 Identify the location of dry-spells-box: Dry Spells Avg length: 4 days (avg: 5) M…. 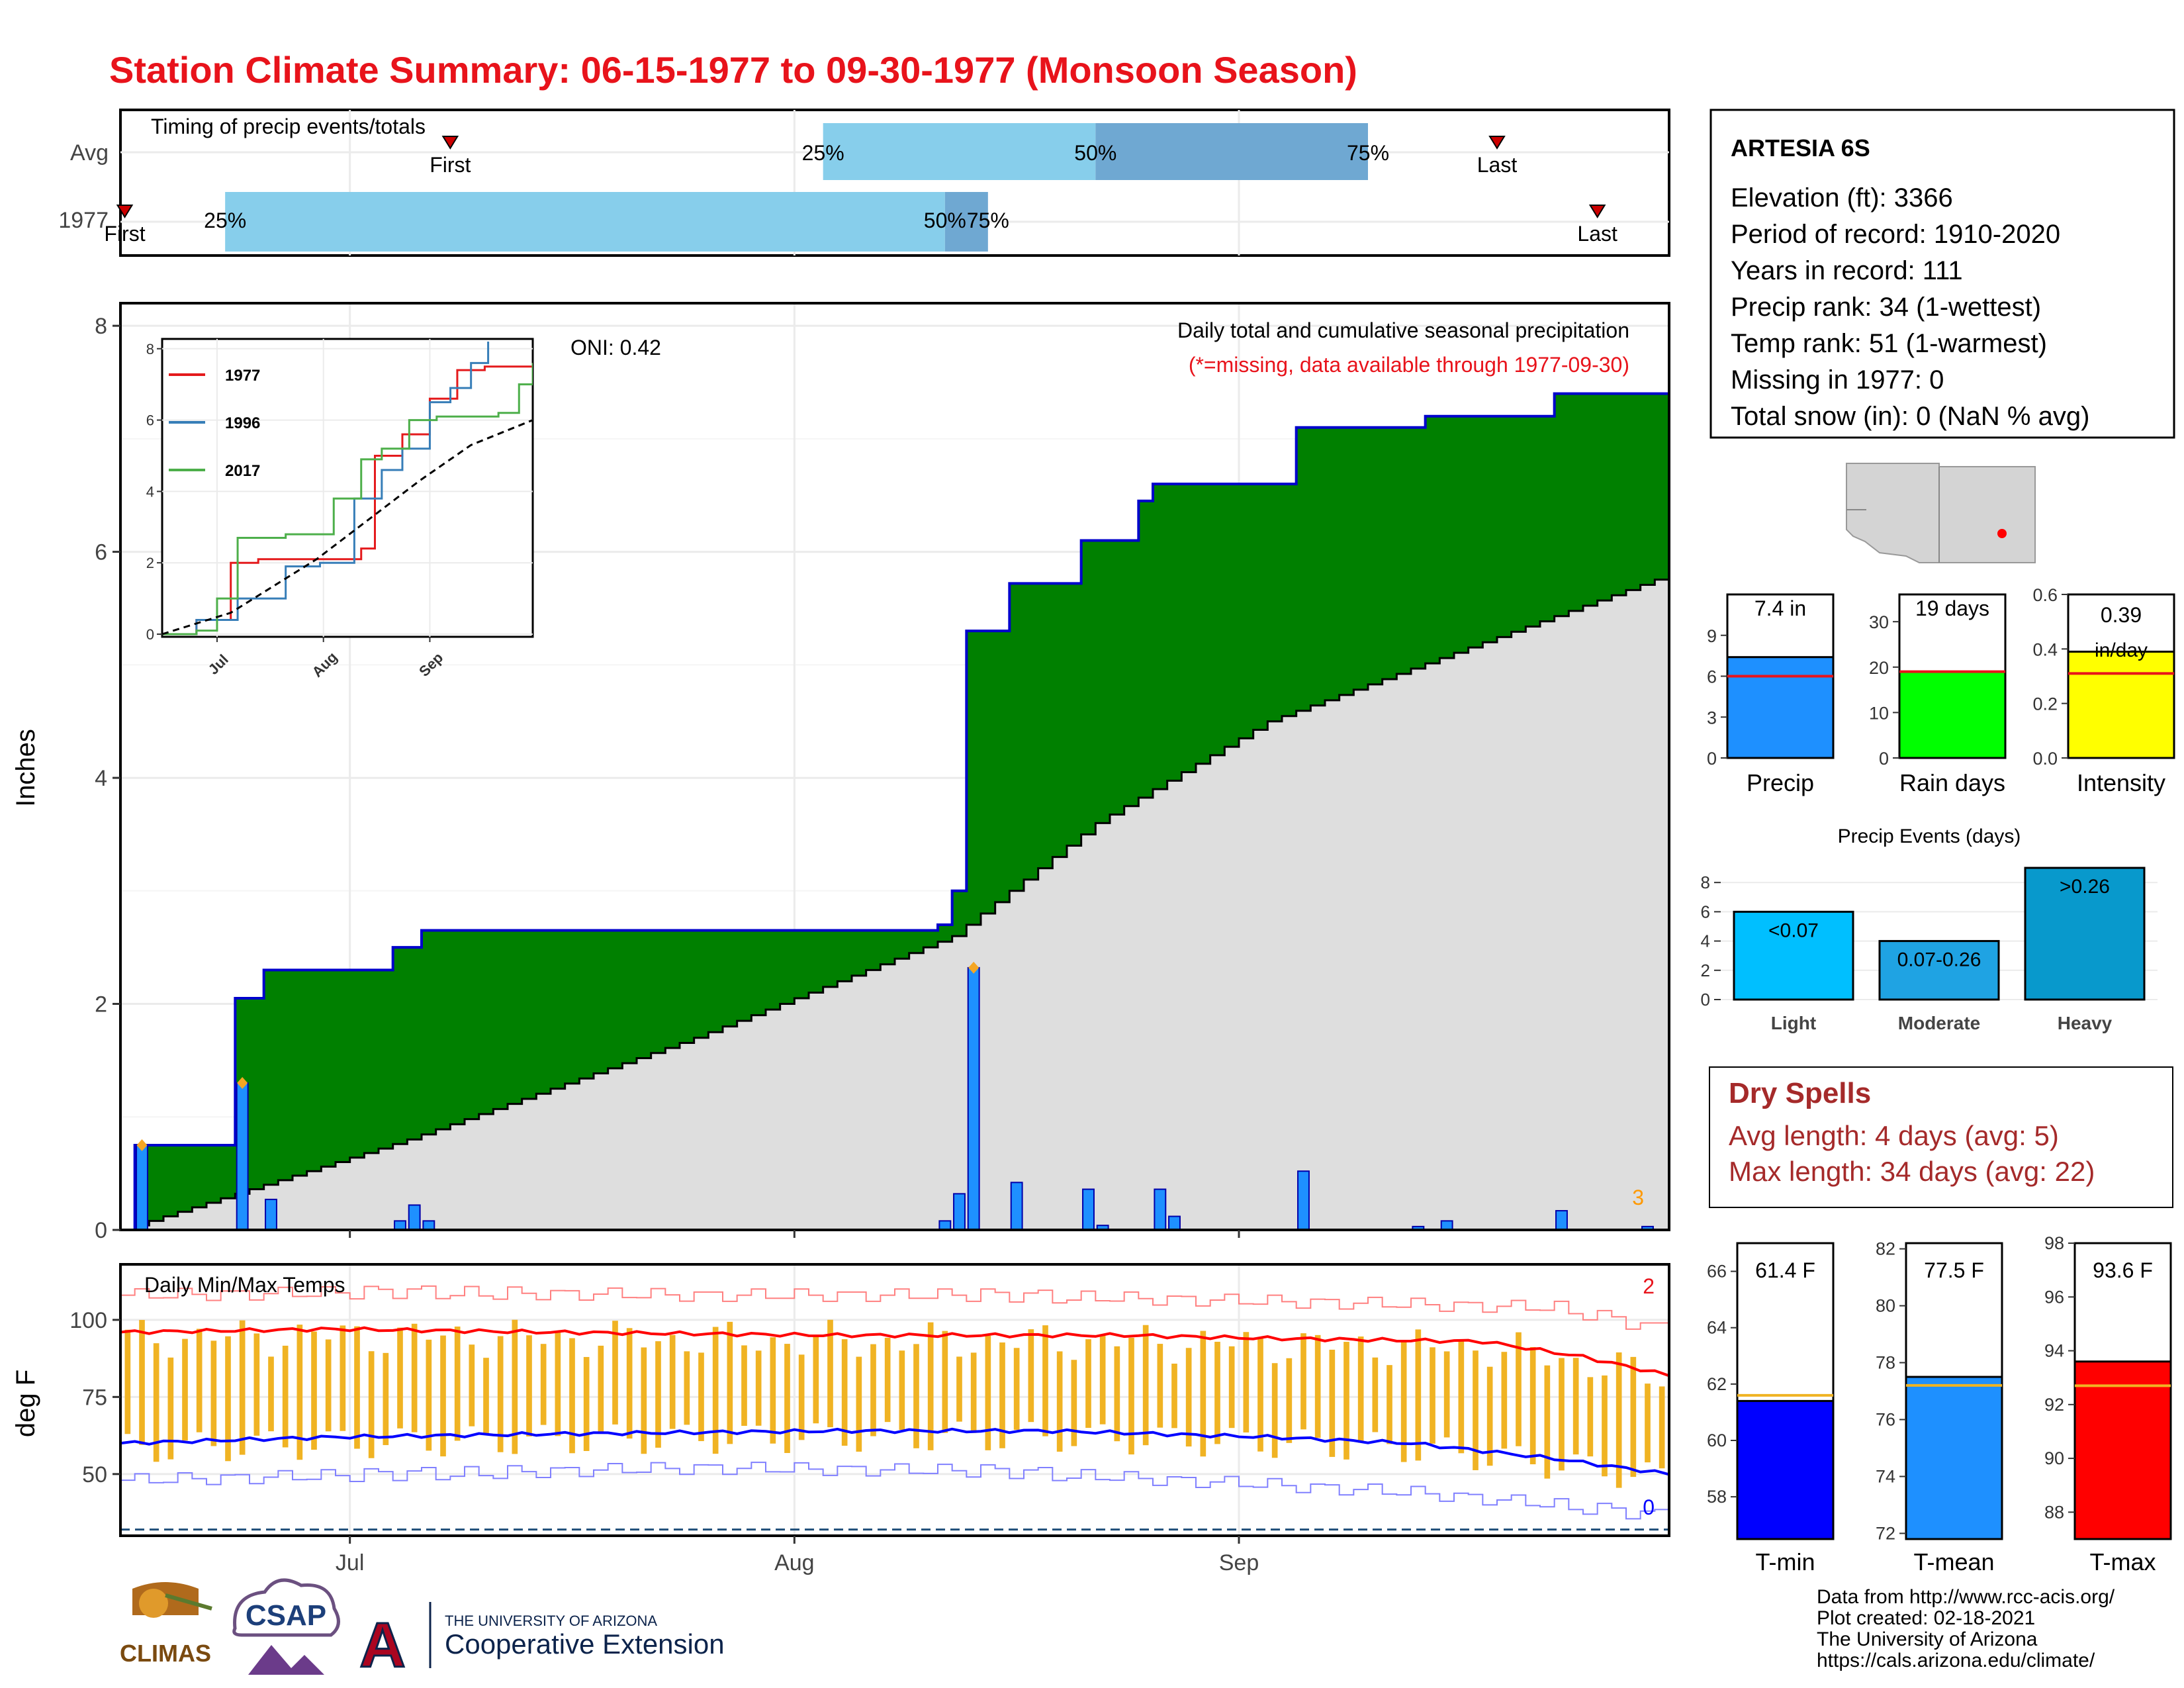
(1941, 1137).